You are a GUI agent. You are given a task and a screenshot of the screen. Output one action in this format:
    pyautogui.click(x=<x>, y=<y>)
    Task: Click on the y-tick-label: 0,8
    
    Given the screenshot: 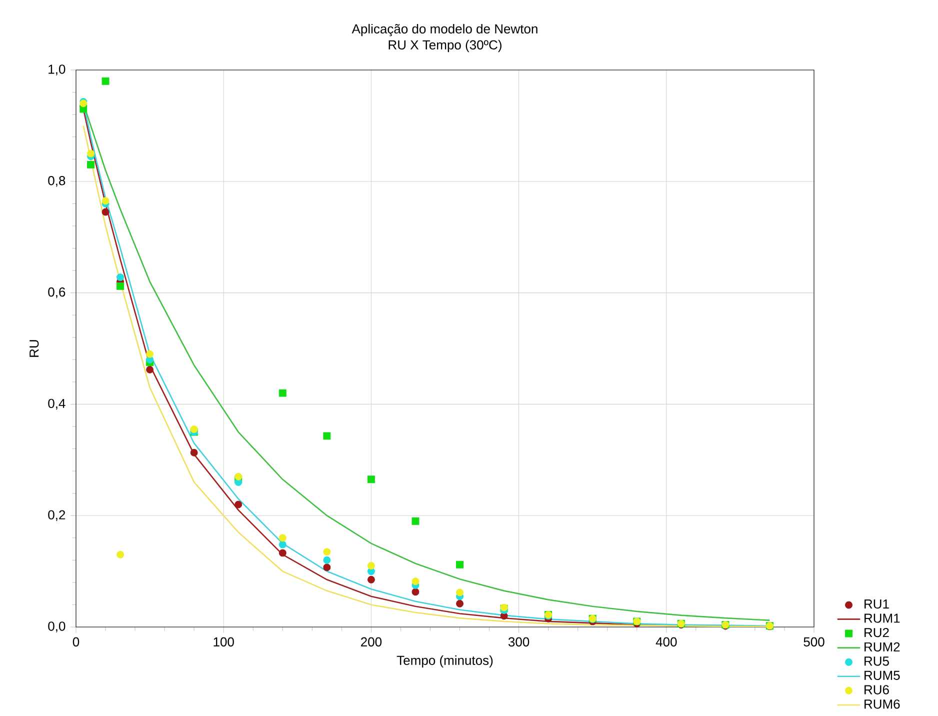 What is the action you would take?
    pyautogui.click(x=57, y=181)
    